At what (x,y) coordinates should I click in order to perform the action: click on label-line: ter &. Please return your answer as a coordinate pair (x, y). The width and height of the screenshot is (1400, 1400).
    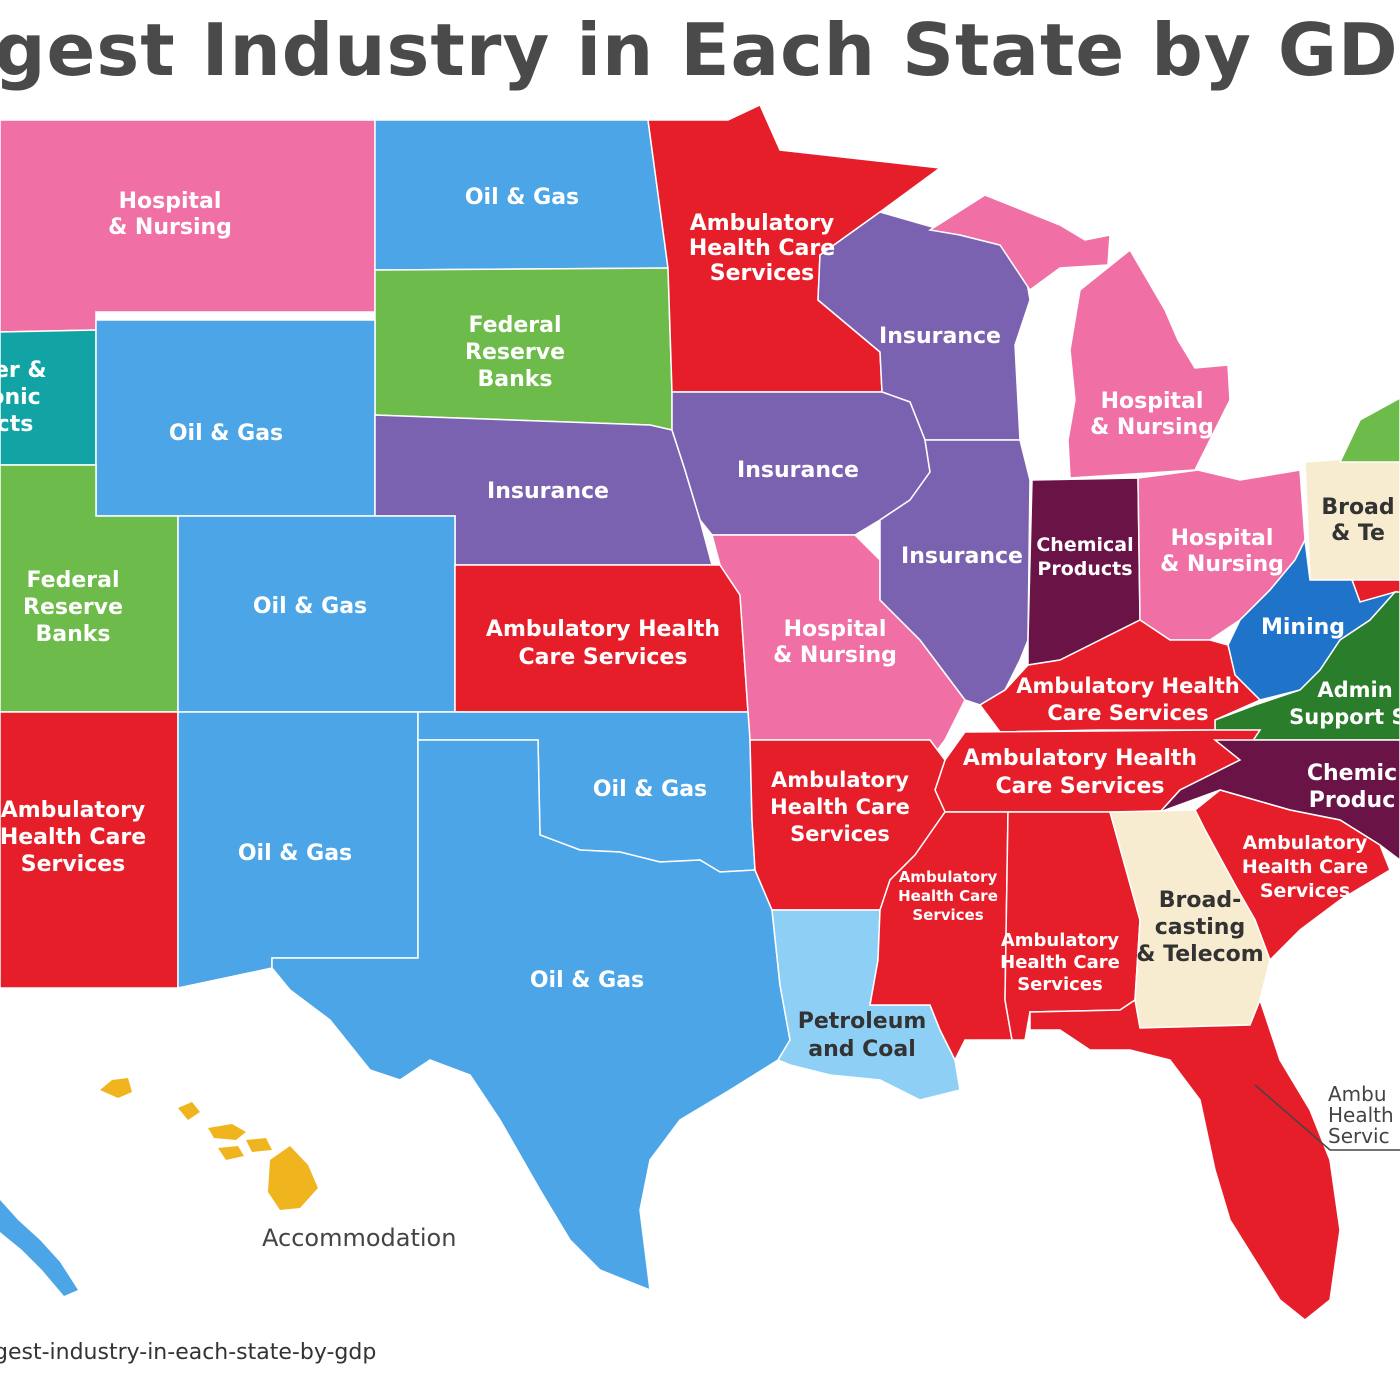
    Looking at the image, I should click on (23, 370).